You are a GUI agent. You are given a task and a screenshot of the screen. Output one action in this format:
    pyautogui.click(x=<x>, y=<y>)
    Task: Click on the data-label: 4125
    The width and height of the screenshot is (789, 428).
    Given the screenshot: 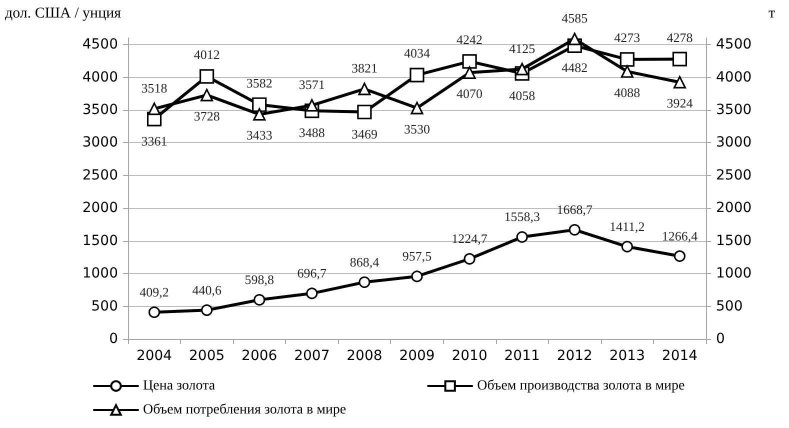 What is the action you would take?
    pyautogui.click(x=522, y=48)
    